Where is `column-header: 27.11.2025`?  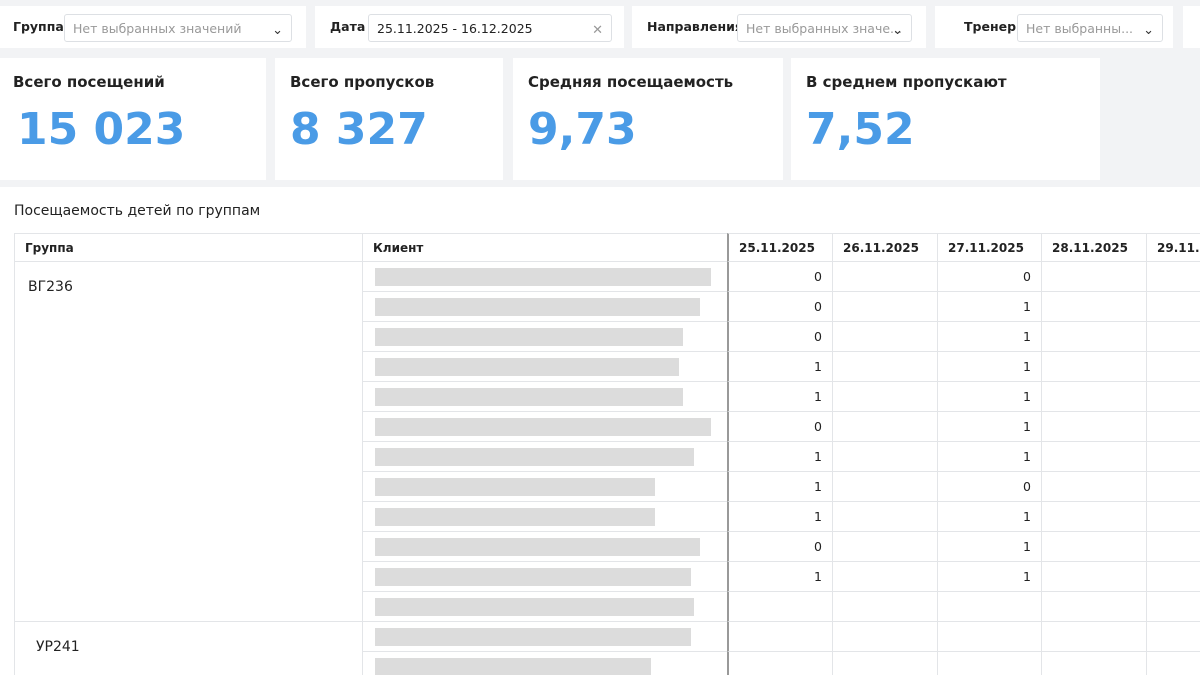 column-header: 27.11.2025 is located at coordinates (989, 247).